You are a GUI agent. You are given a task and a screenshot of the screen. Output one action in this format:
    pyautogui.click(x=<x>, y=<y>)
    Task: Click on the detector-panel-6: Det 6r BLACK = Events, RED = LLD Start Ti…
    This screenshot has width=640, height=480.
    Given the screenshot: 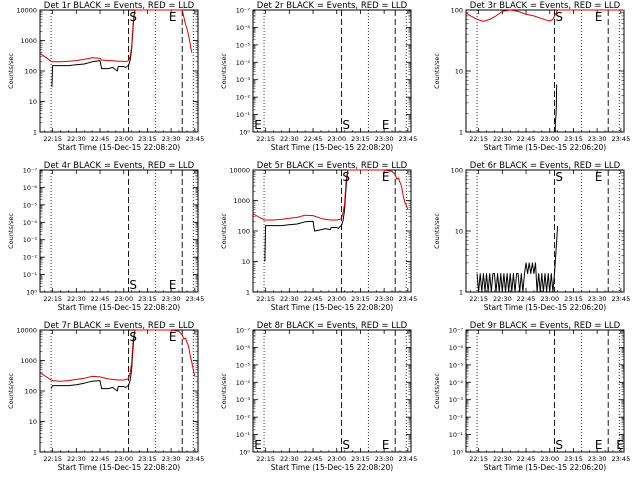 What is the action you would take?
    pyautogui.click(x=531, y=236)
    